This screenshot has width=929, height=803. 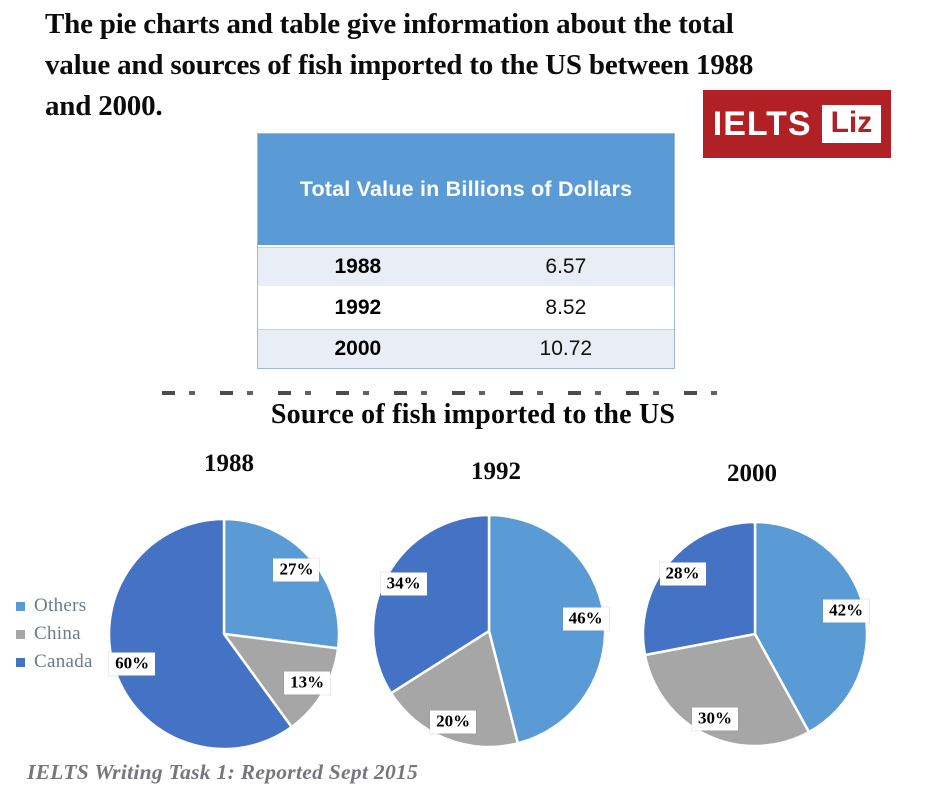 What do you see at coordinates (566, 266) in the screenshot?
I see `table-cell-value: 6.57` at bounding box center [566, 266].